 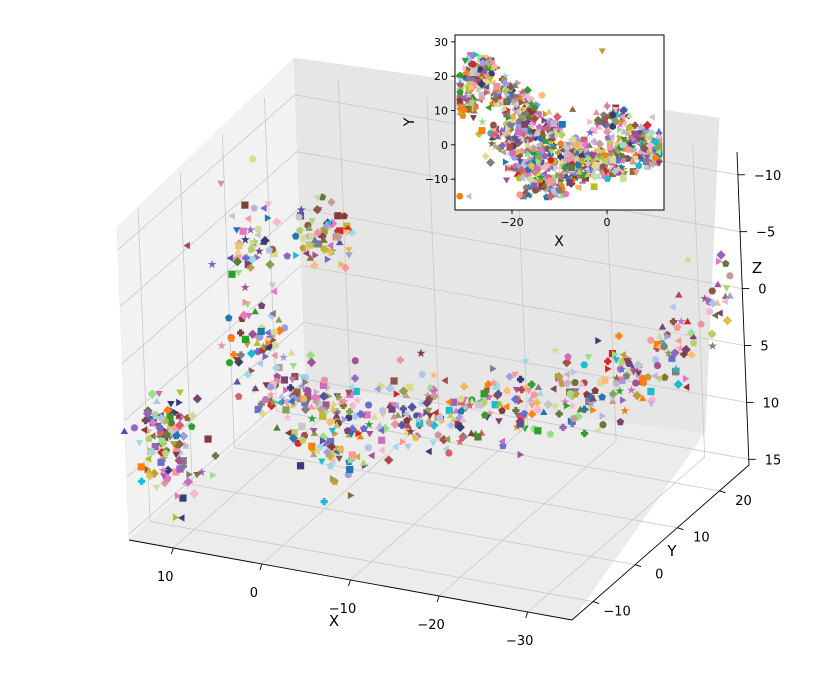 What do you see at coordinates (659, 575) in the screenshot?
I see `y-tick-label: 0` at bounding box center [659, 575].